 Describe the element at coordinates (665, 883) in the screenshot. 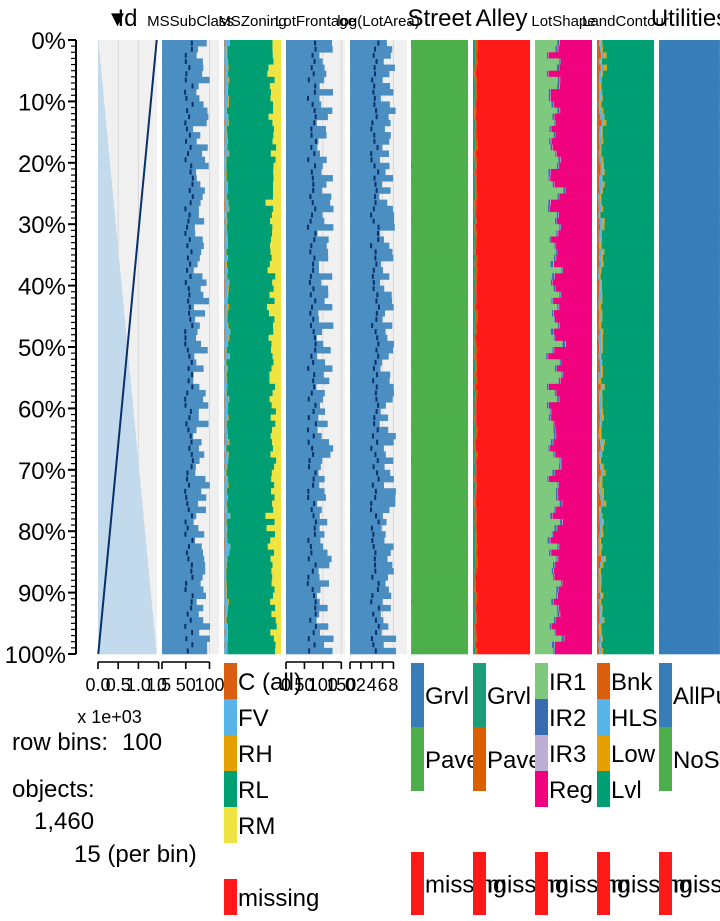

I see `legend-swatch-missing` at that location.